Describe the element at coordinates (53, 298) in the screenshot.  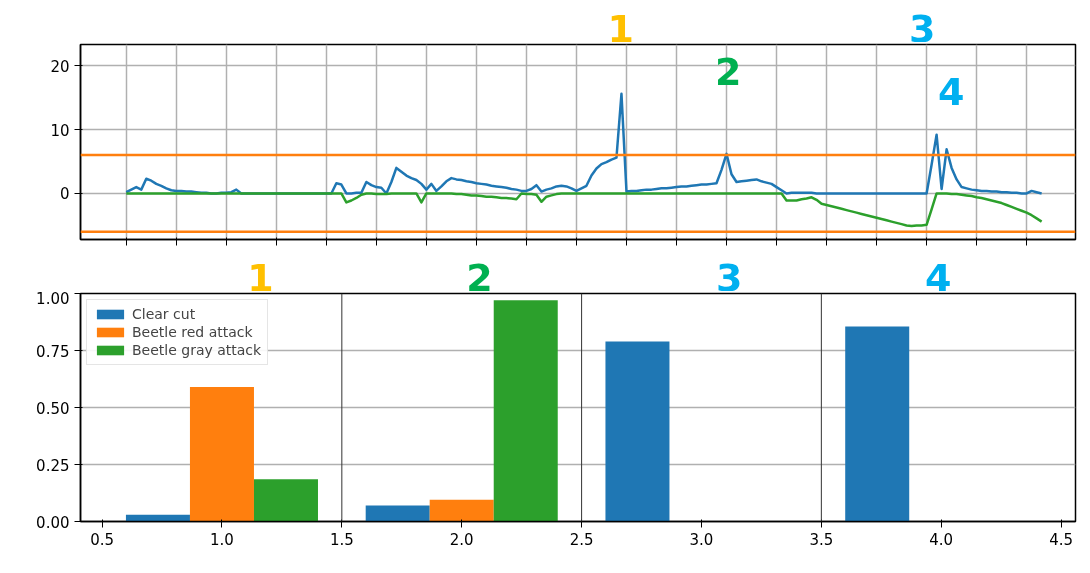
I see `y-tick-label: 1.00` at that location.